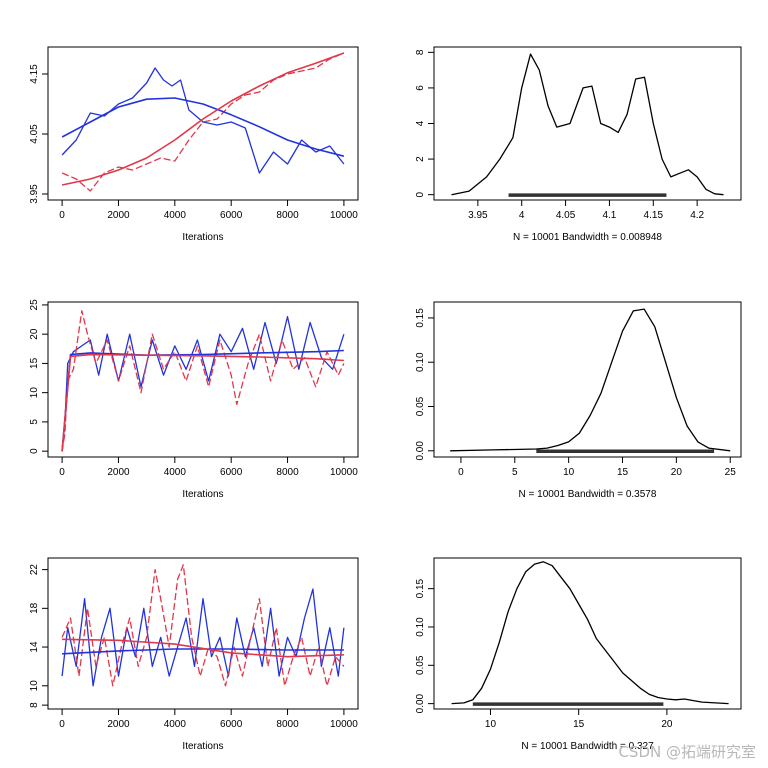 The height and width of the screenshot is (768, 768). Describe the element at coordinates (420, 123) in the screenshot. I see `y-tick-label: 4` at that location.